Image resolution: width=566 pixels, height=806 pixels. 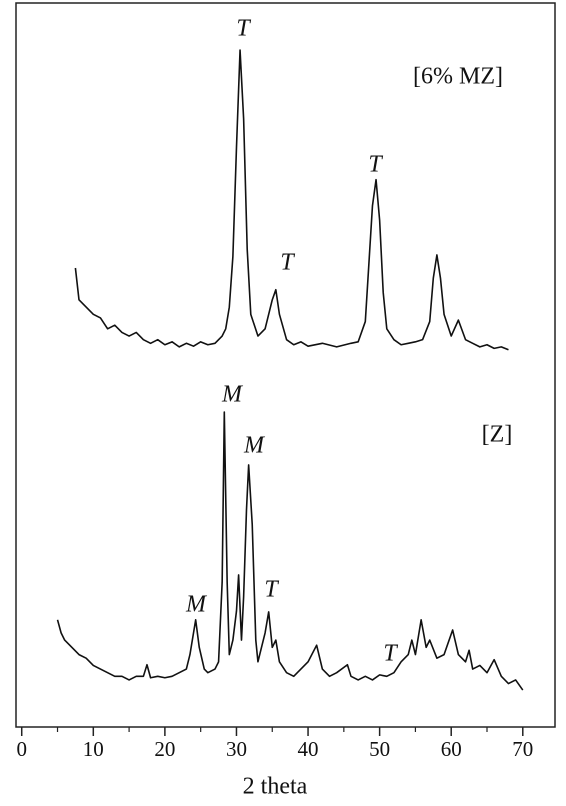 I want to click on x-tick-label: 0, so click(x=21, y=749).